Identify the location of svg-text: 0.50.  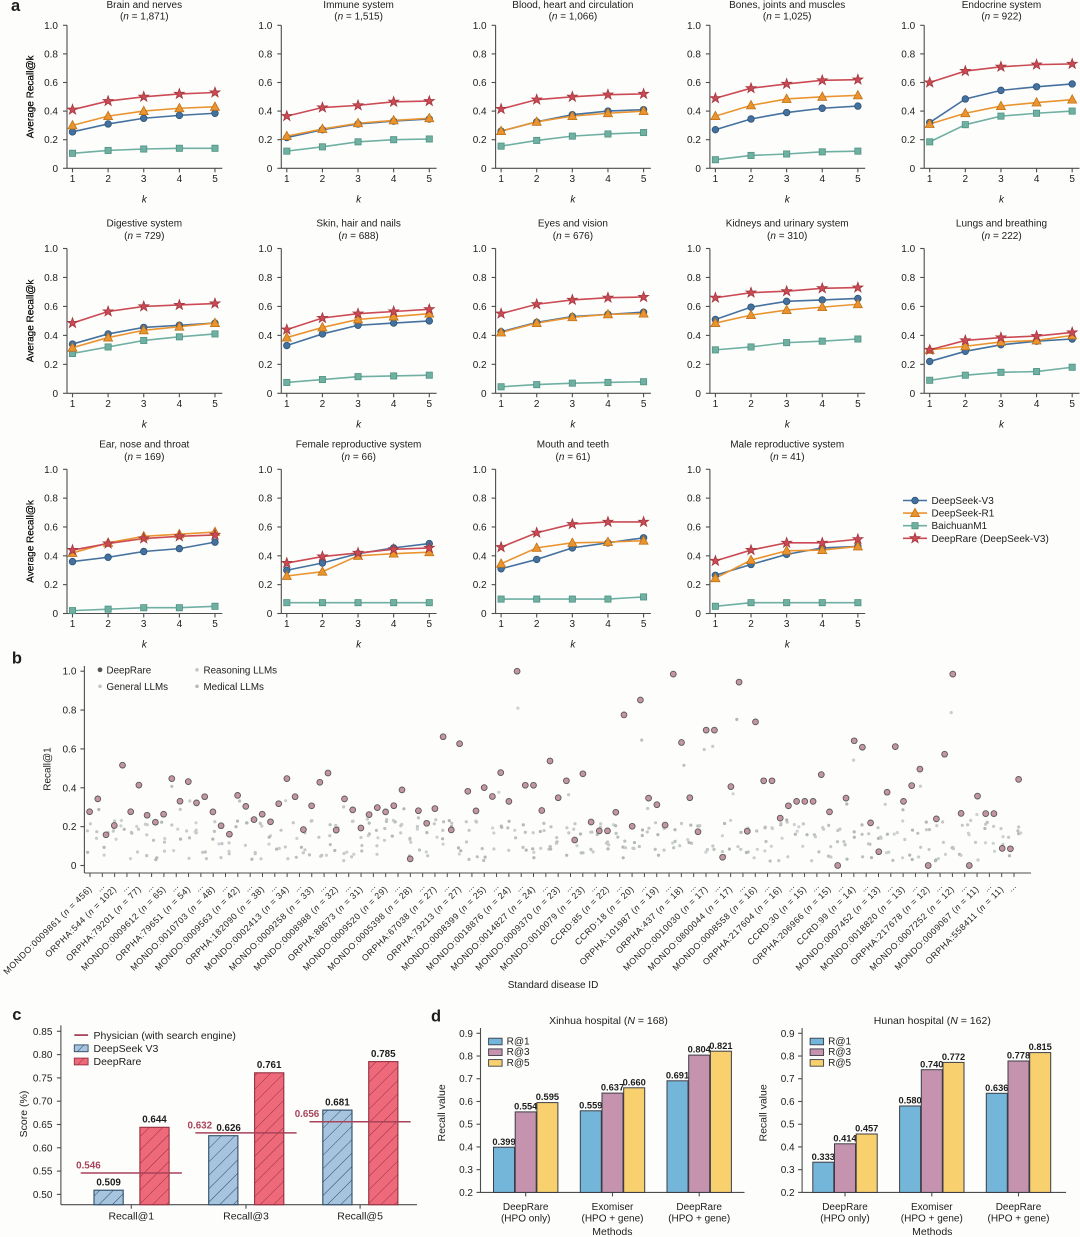
(43, 1195).